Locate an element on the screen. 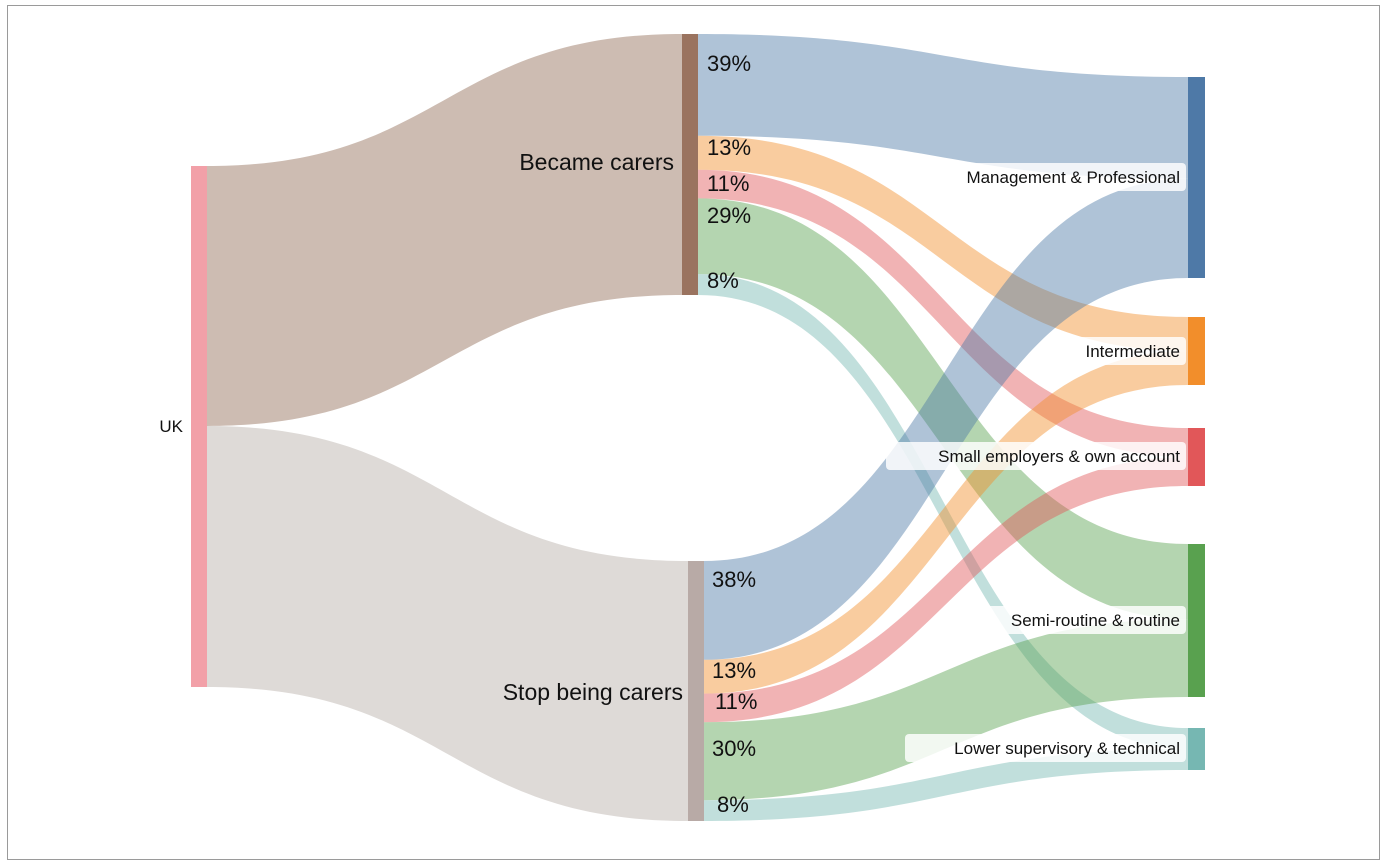 The width and height of the screenshot is (1389, 861). flow-became-carers-to-small-employers-and-own-account is located at coordinates (943, 313).